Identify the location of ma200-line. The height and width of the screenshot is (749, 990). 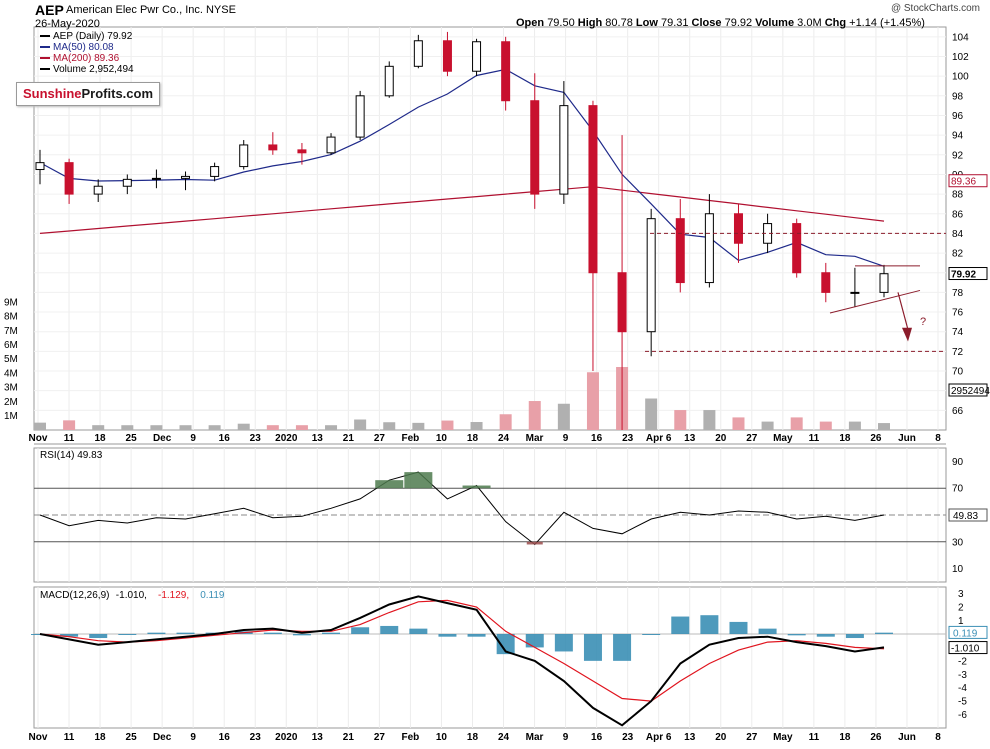
(462, 210).